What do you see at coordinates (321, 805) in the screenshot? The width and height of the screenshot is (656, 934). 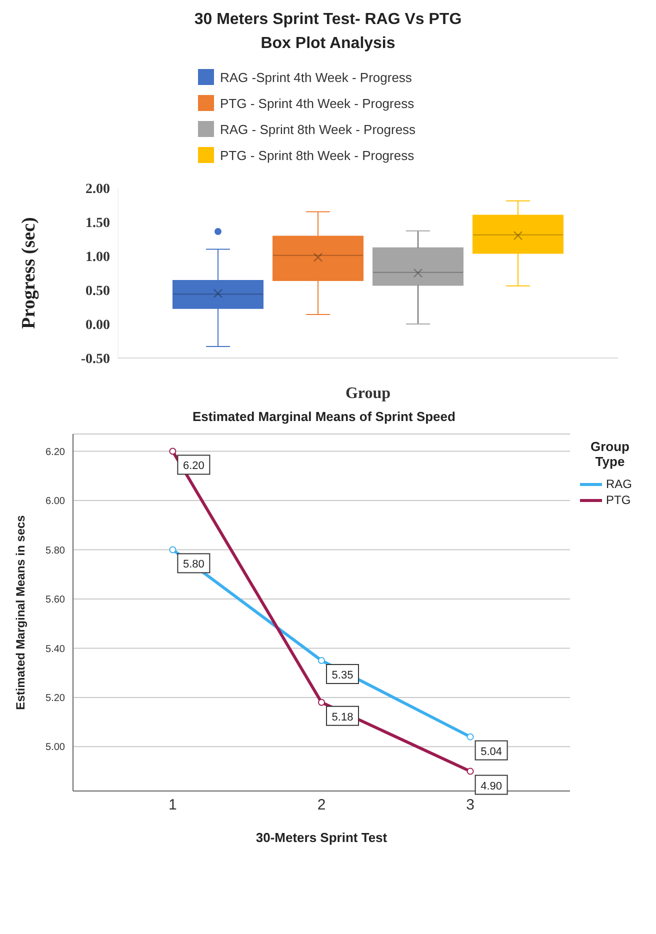 I see `x-tick-label: 2` at bounding box center [321, 805].